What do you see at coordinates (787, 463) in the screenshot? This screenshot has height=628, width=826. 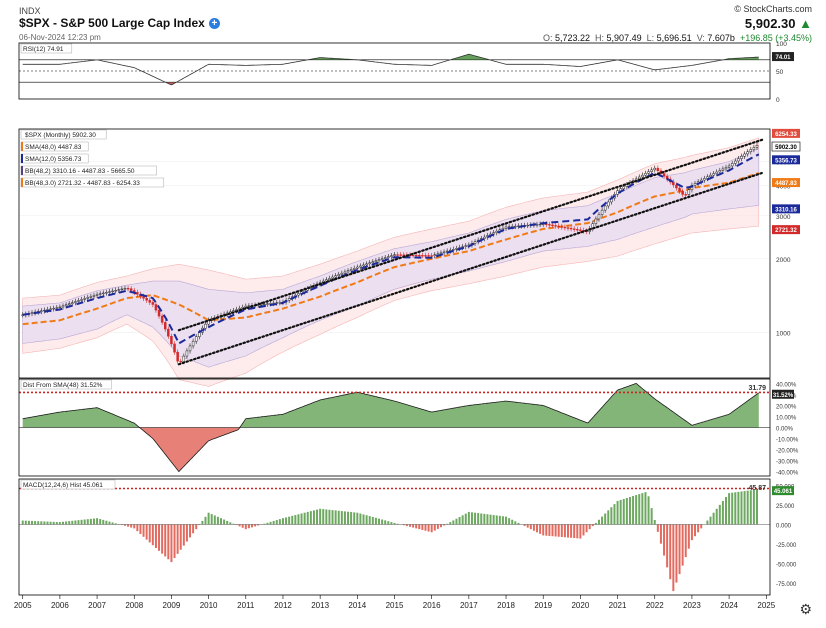 I see `dist-tick-7: -30.00%` at bounding box center [787, 463].